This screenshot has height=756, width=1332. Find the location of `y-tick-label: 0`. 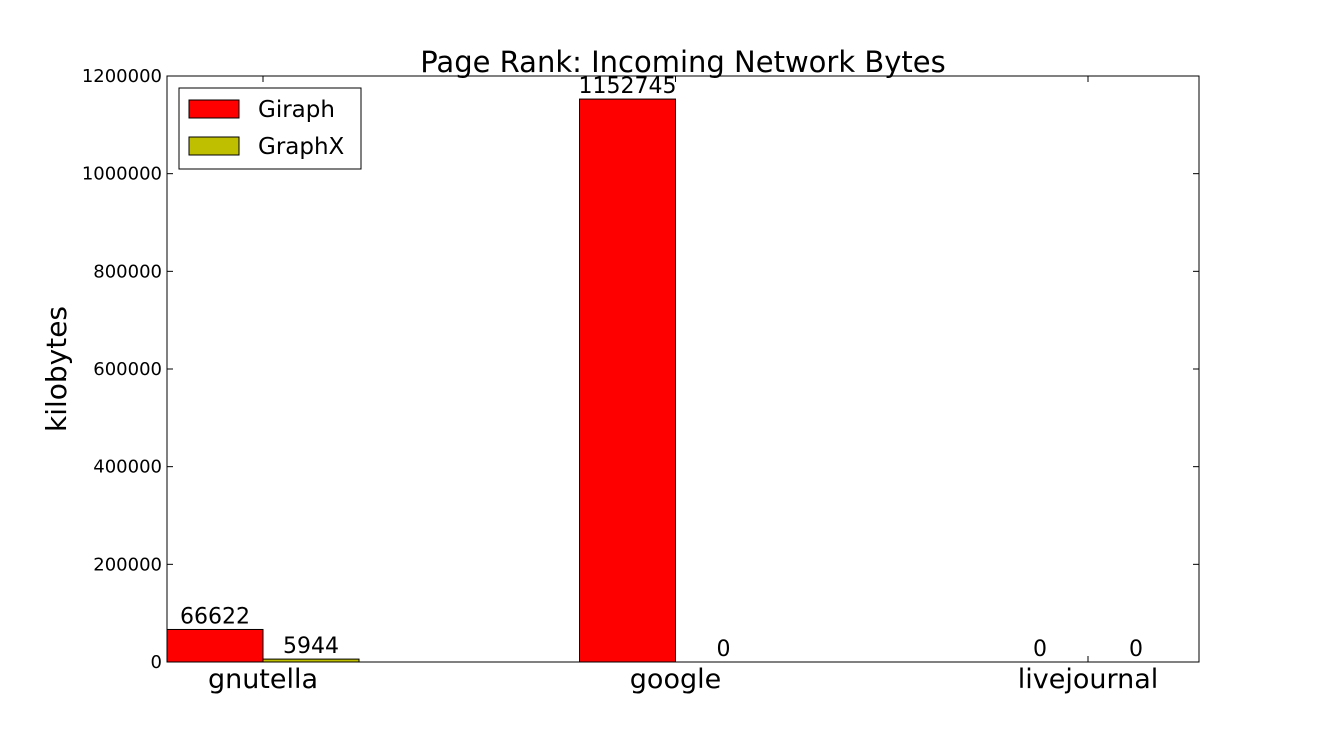

y-tick-label: 0 is located at coordinates (156, 662).